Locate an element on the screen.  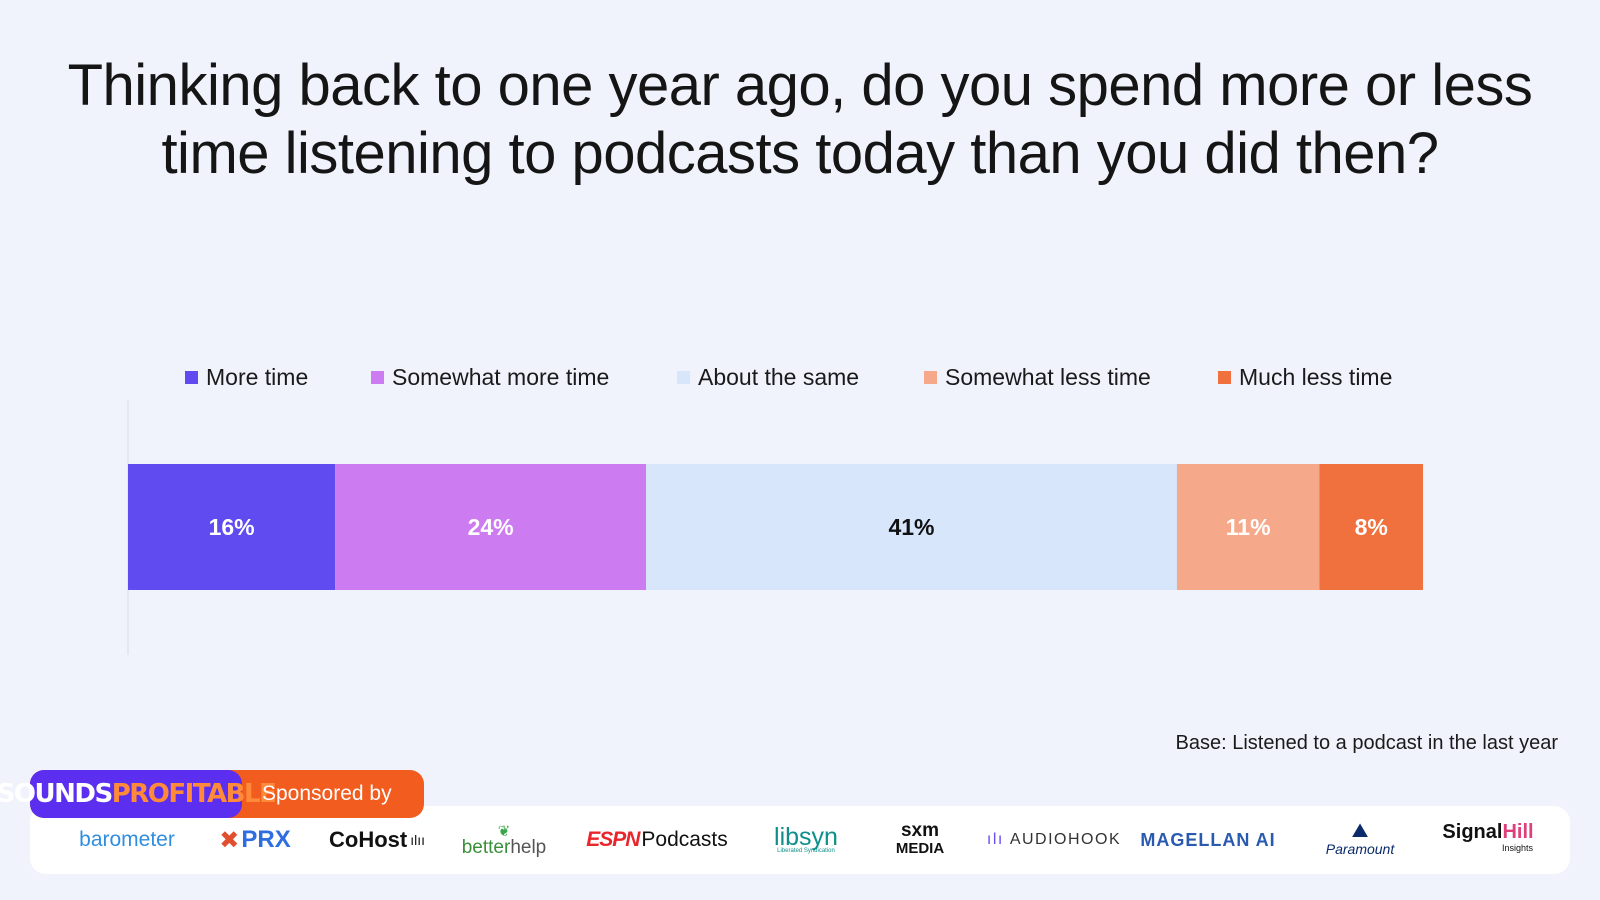
paramount-logo: ⛰ Paramount is located at coordinates (1360, 840).